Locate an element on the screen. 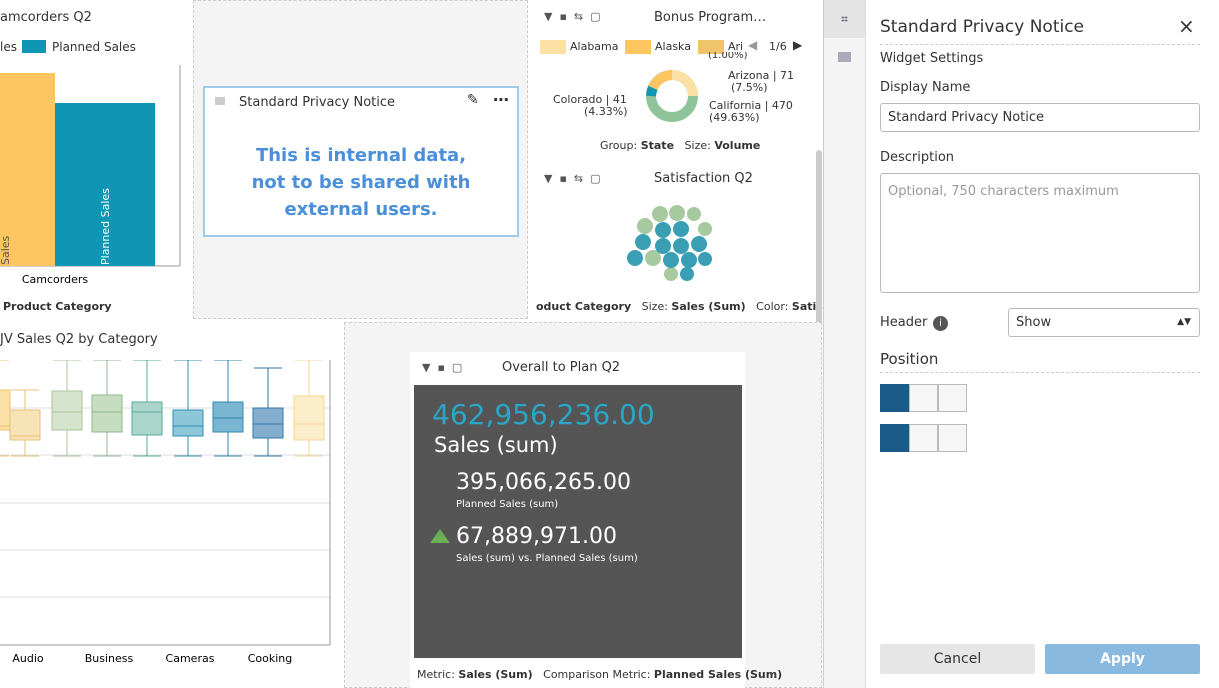 Image resolution: width=1219 pixels, height=688 pixels. panel-title: Standard Privacy Notice is located at coordinates (982, 27).